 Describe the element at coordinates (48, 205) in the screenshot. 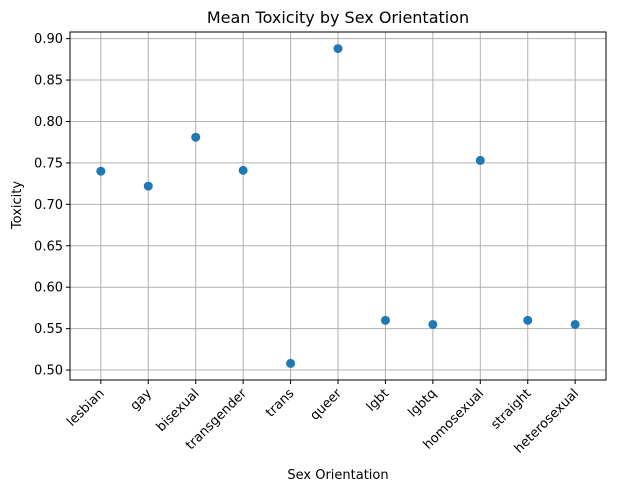

I see `y-tick-label: 0.70` at that location.